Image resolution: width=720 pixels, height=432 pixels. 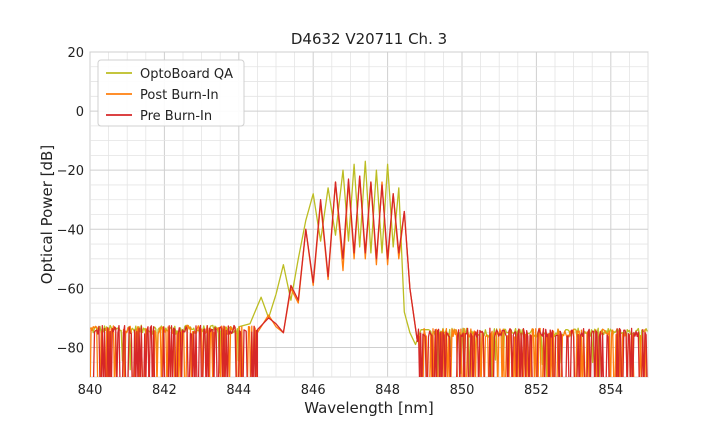 What do you see at coordinates (176, 116) in the screenshot?
I see `legend-label: Pre Burn-In` at bounding box center [176, 116].